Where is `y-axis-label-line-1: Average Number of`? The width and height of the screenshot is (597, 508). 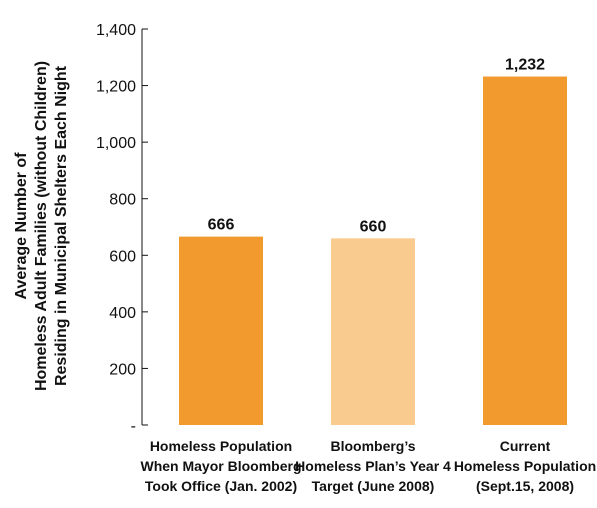 y-axis-label-line-1: Average Number of is located at coordinates (21, 226).